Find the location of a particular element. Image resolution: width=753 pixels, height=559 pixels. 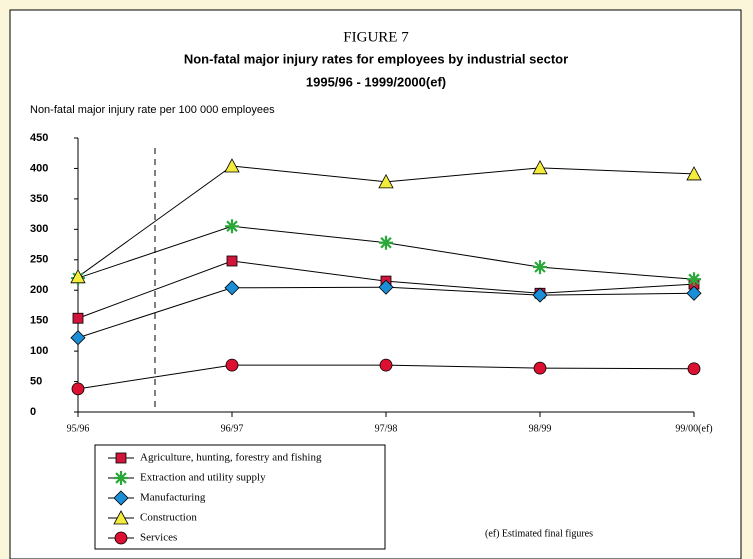

legend-label: Extraction and utility supply is located at coordinates (203, 478).